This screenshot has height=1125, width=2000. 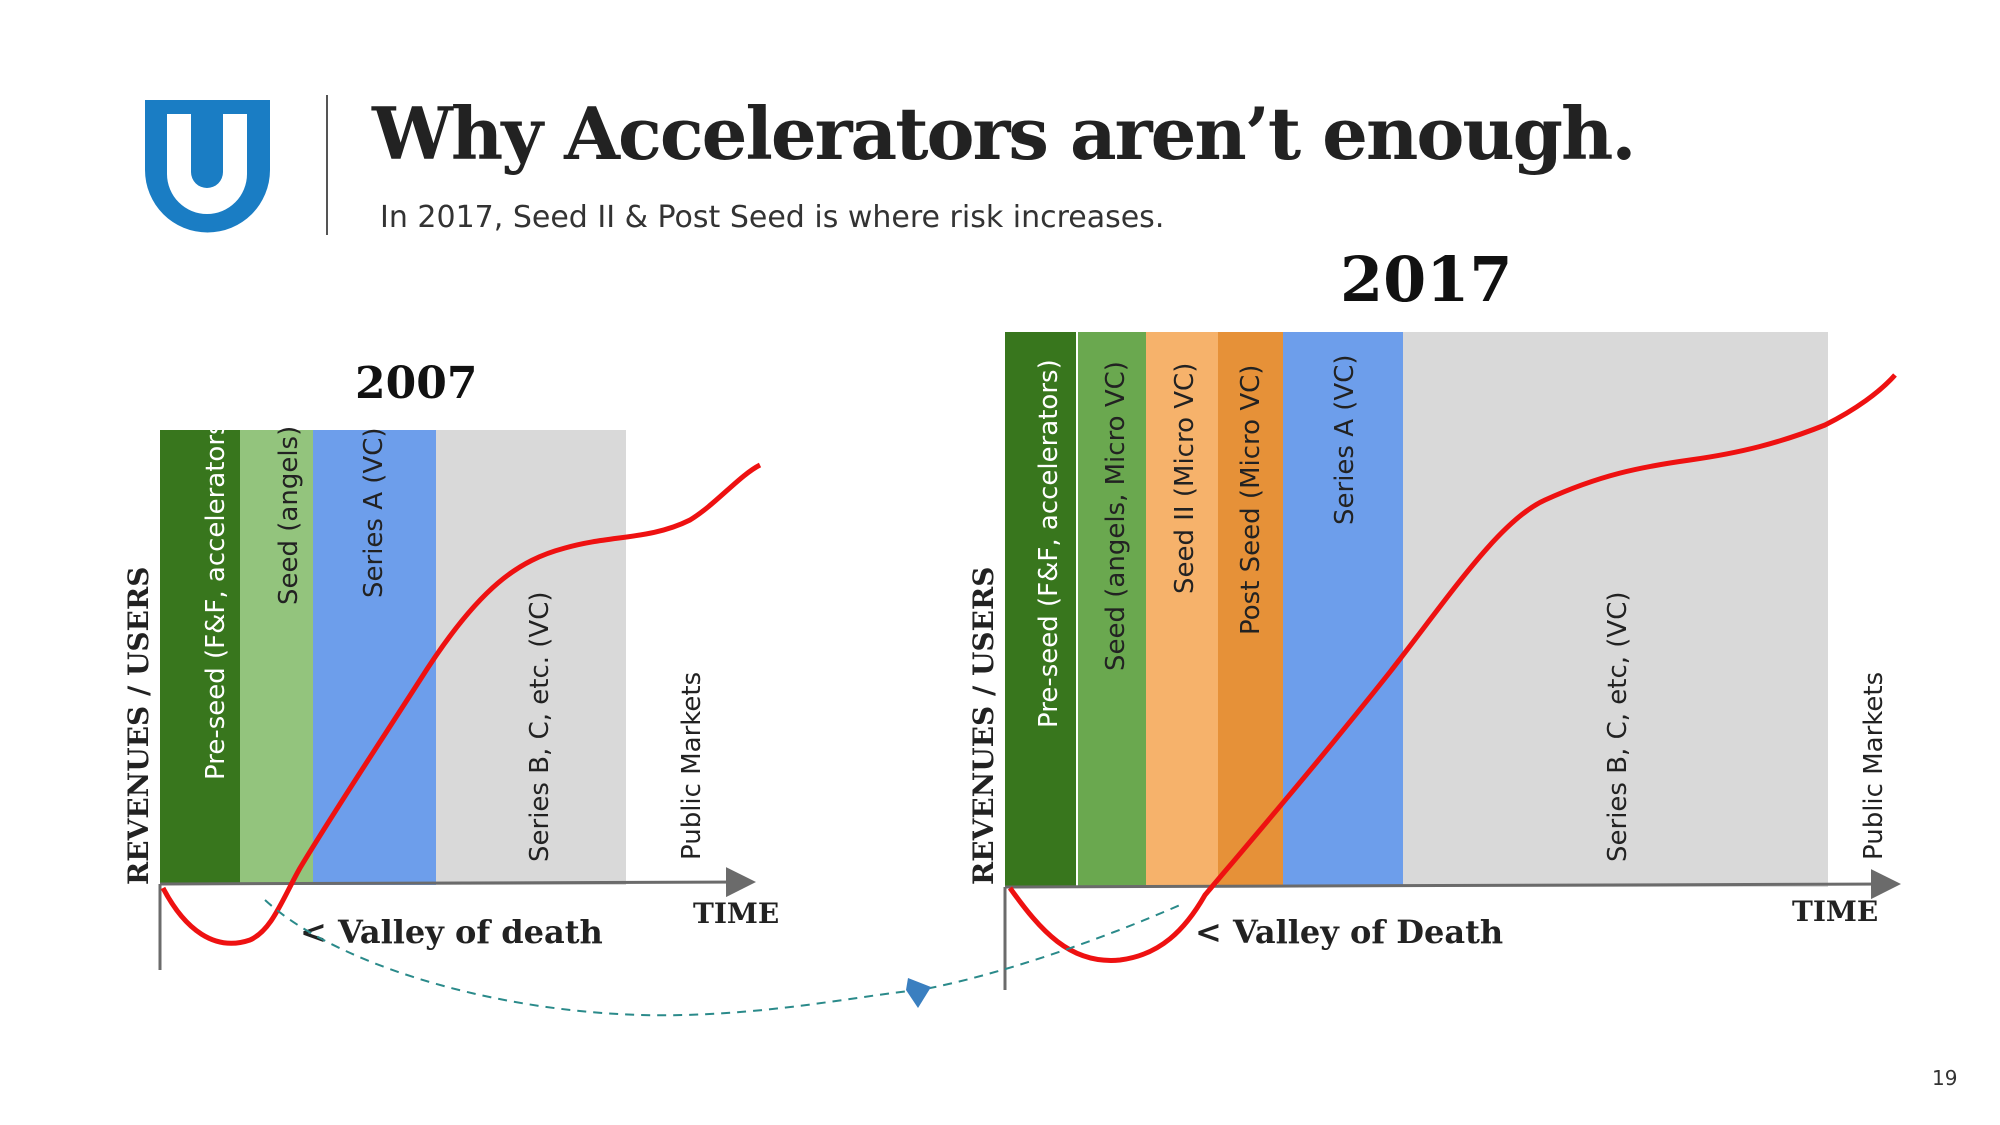 What do you see at coordinates (416, 383) in the screenshot?
I see `year-2007-label: 2007` at bounding box center [416, 383].